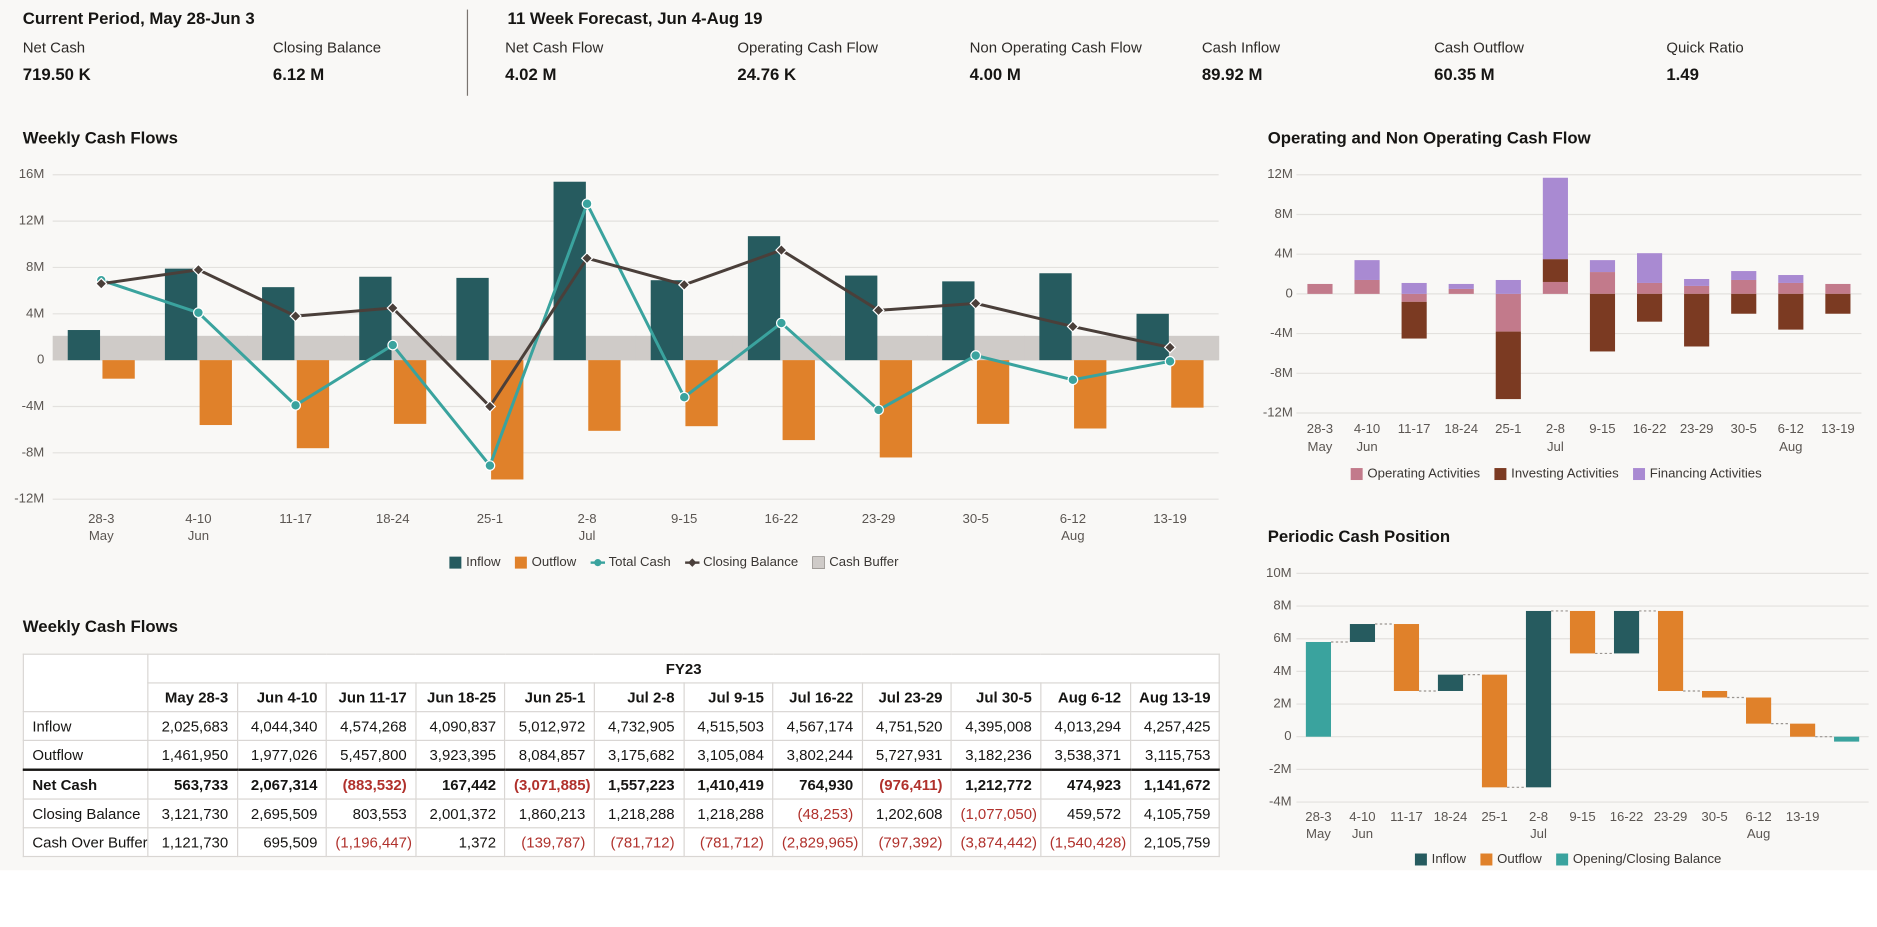 Image resolution: width=1877 pixels, height=927 pixels. What do you see at coordinates (1279, 572) in the screenshot?
I see `y-tick-label: 10M` at bounding box center [1279, 572].